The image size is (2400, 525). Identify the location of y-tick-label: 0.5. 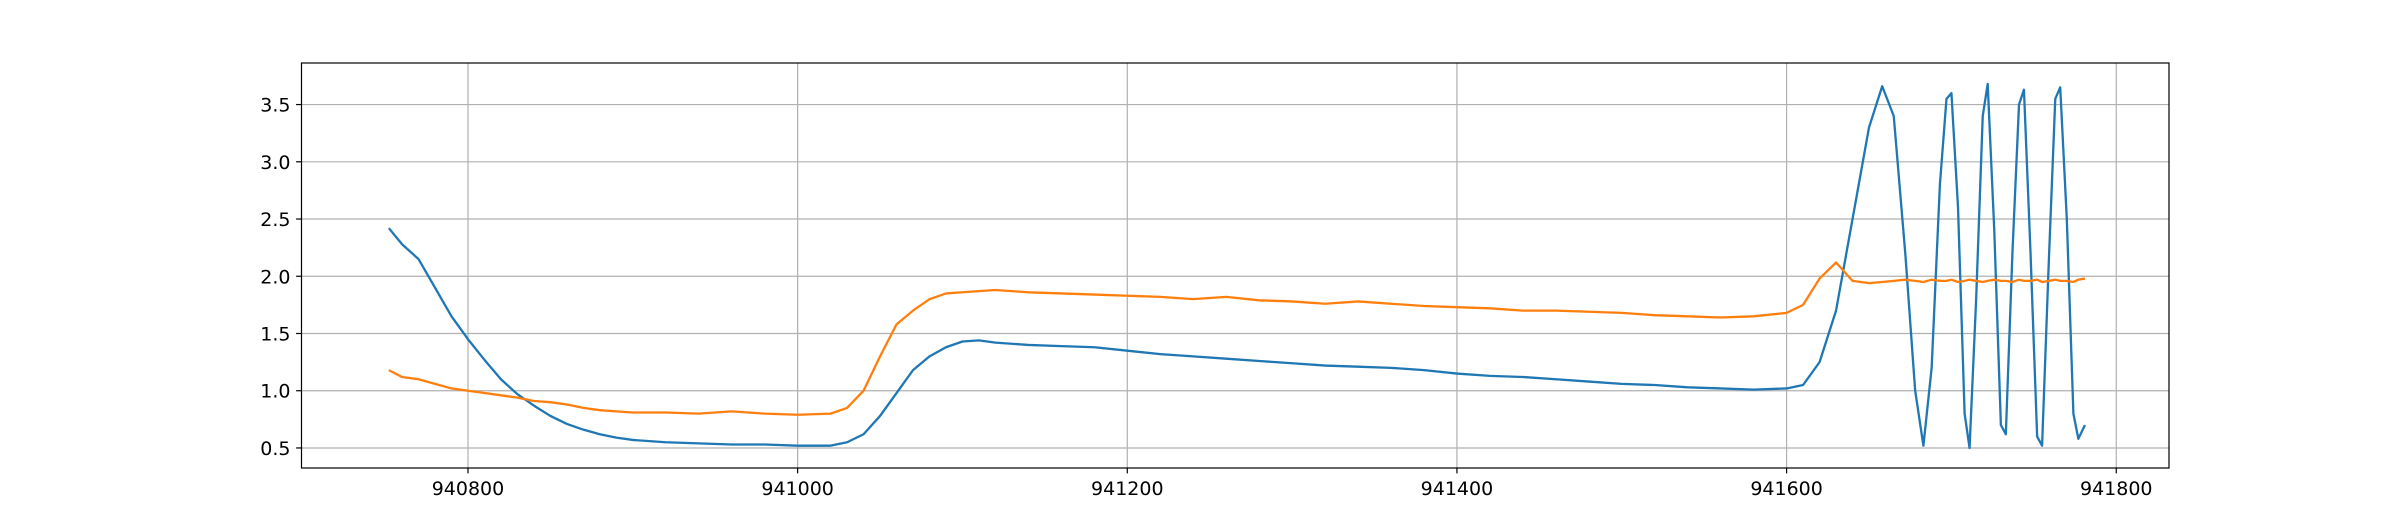
(275, 449).